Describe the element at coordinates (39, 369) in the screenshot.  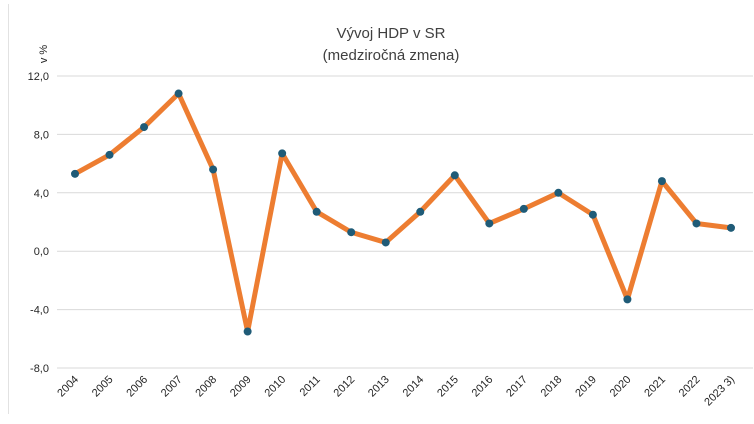
I see `y-tick-label: -8,0` at that location.